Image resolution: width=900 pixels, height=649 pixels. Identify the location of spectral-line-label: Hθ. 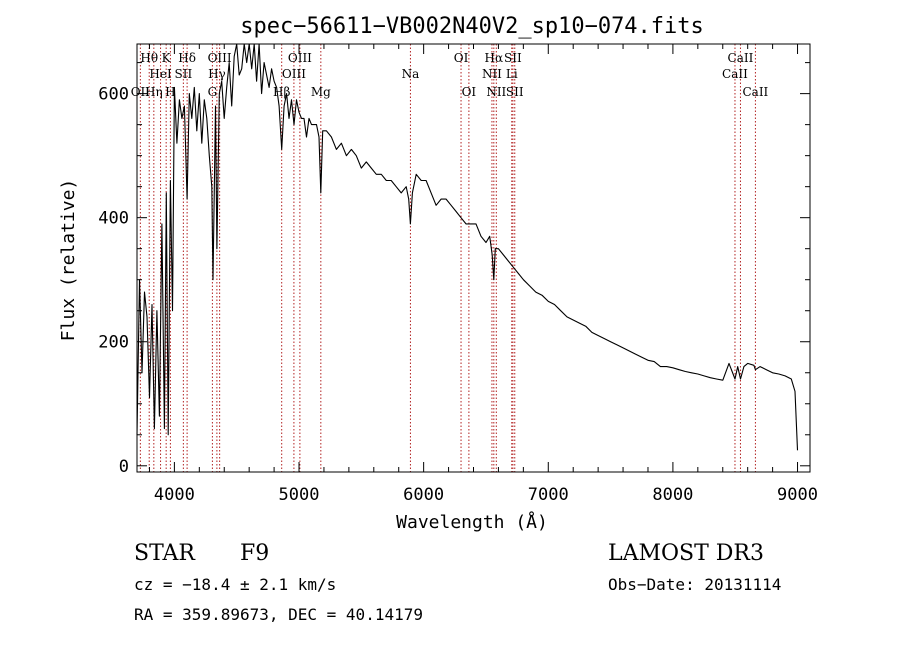
(149, 58).